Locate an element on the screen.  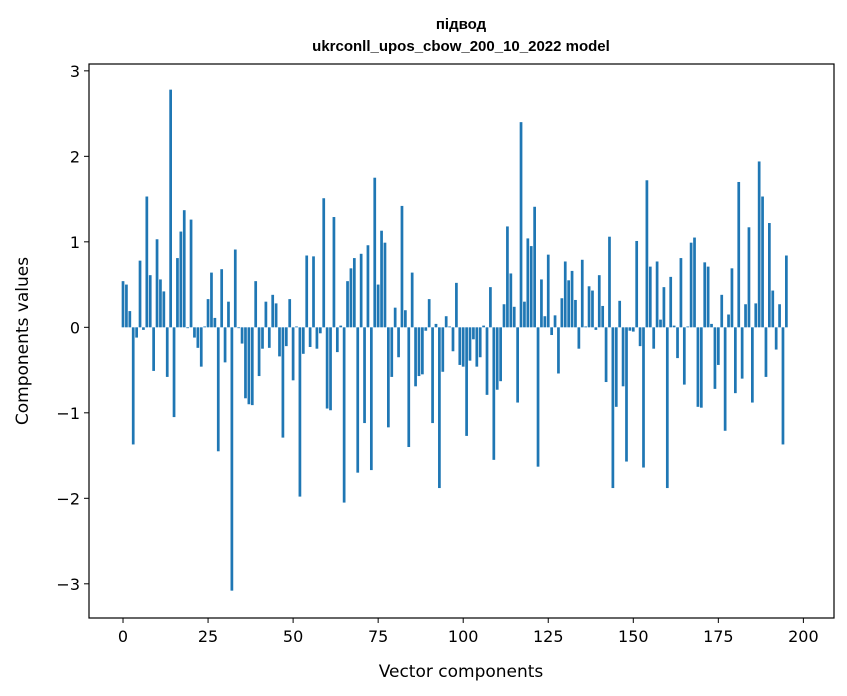
x-axis-label: Vector components is located at coordinates (461, 672).